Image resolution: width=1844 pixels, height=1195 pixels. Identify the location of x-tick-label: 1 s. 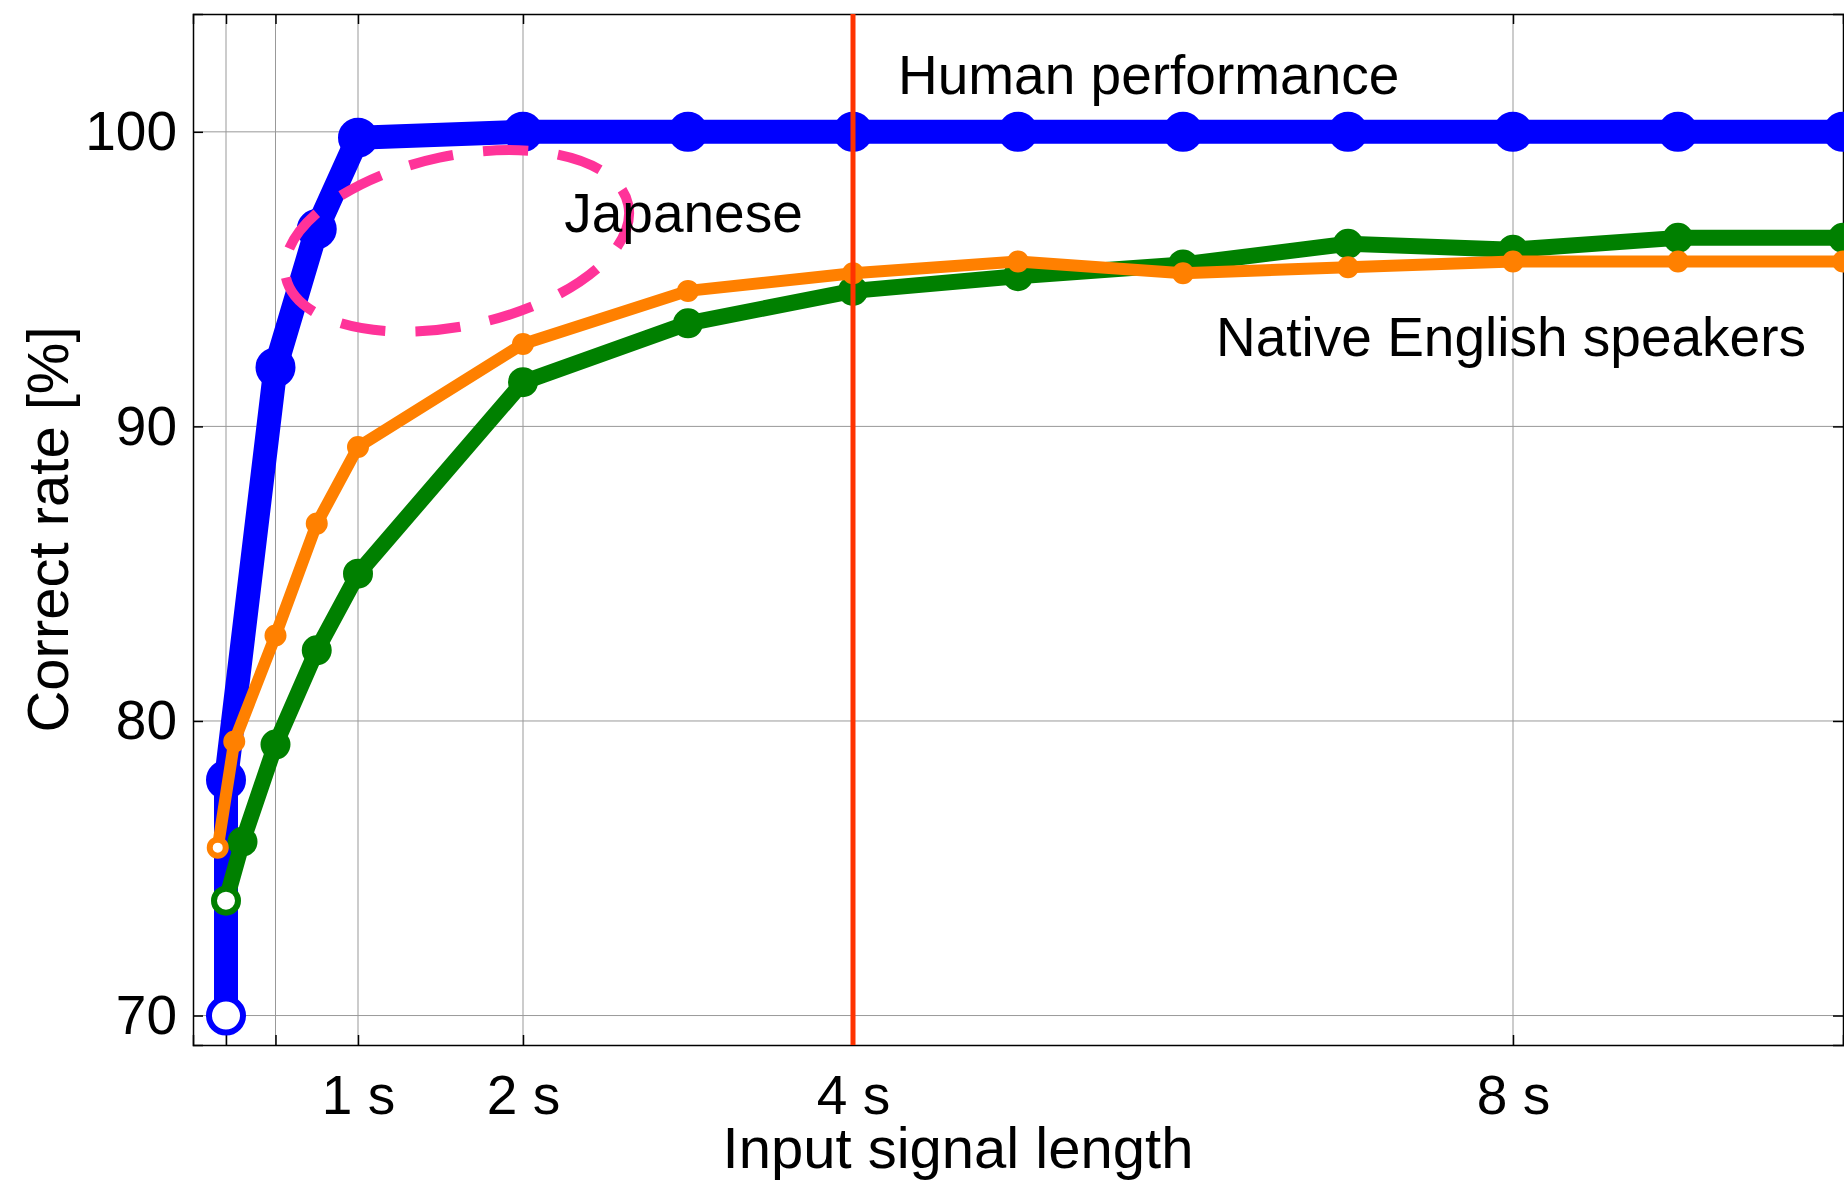
(358, 1095).